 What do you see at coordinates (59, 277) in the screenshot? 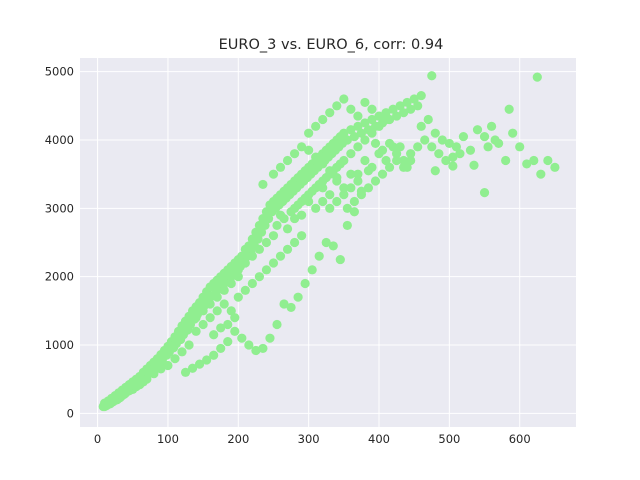
I see `y-tick-label: 2000` at bounding box center [59, 277].